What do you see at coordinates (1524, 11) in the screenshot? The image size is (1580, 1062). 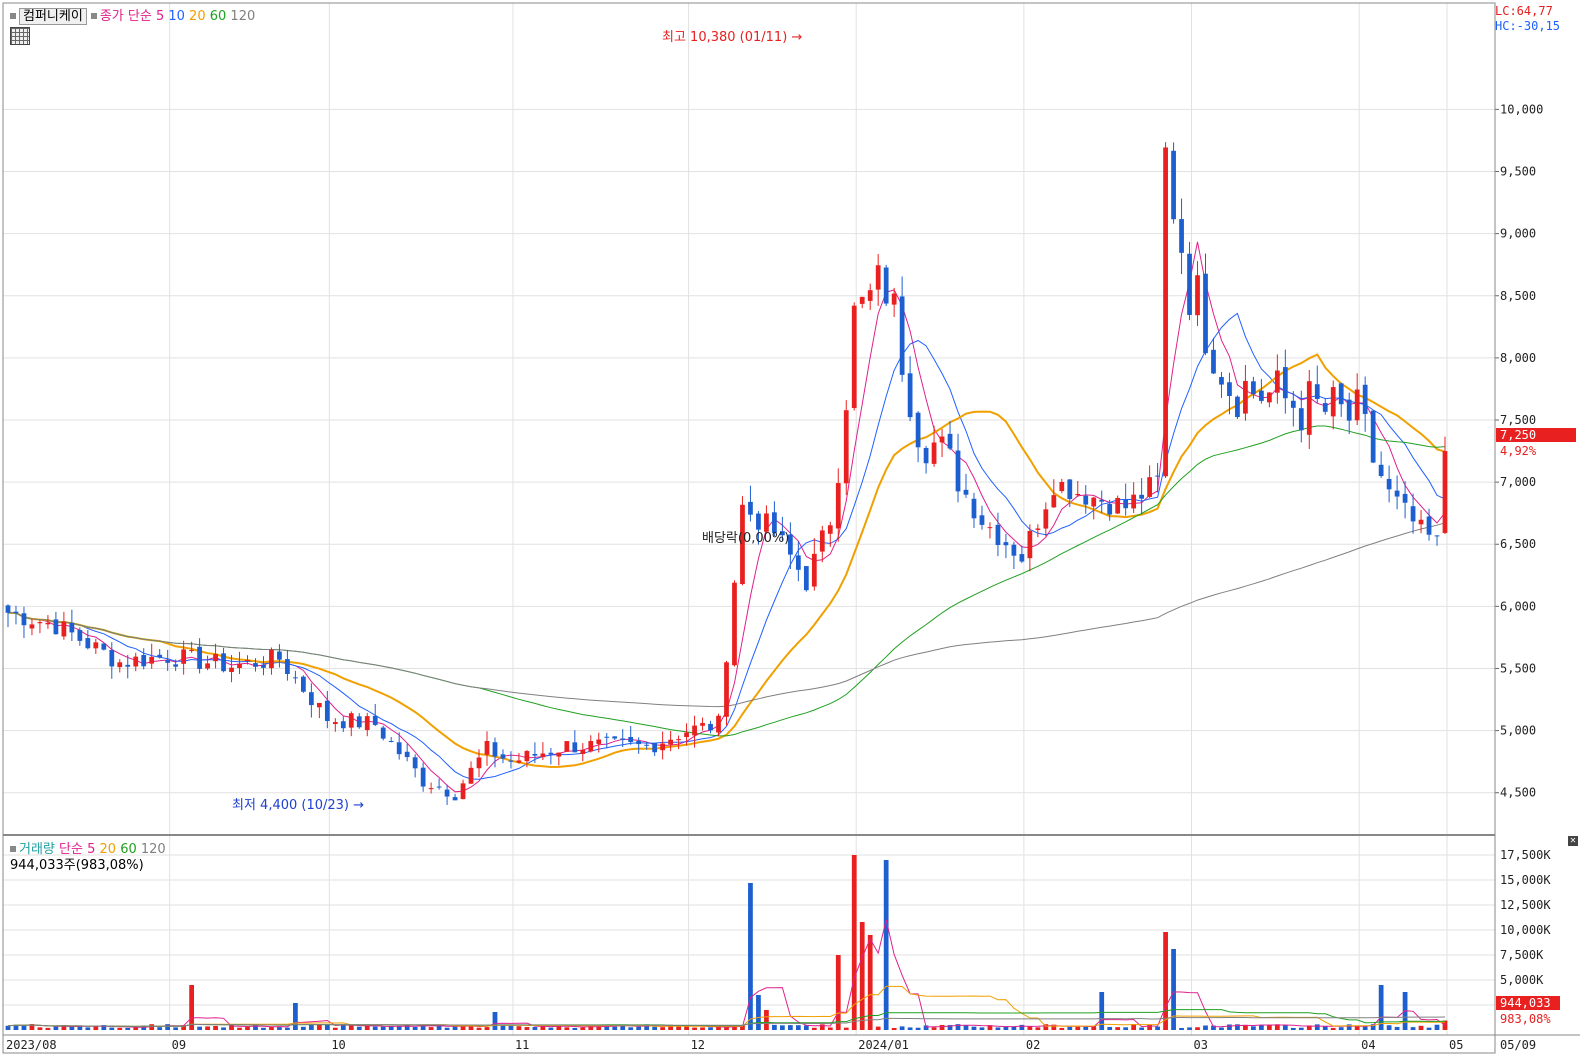 I see `lc-readout: LC:64,77` at bounding box center [1524, 11].